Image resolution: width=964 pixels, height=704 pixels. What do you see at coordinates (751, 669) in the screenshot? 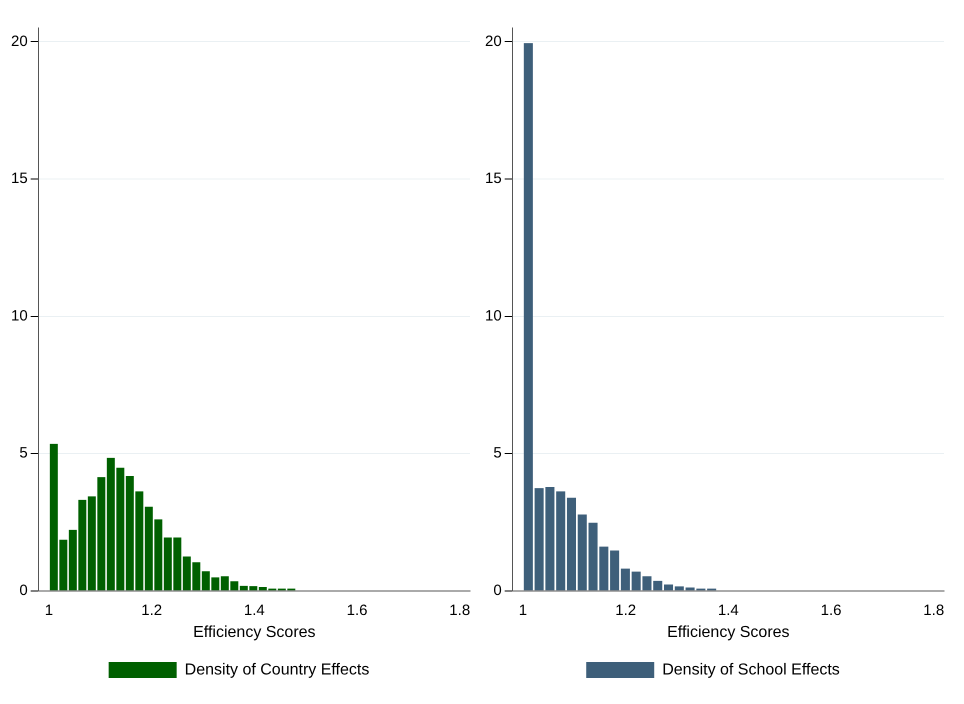
I see `legend-label: Density of School Effects` at bounding box center [751, 669].